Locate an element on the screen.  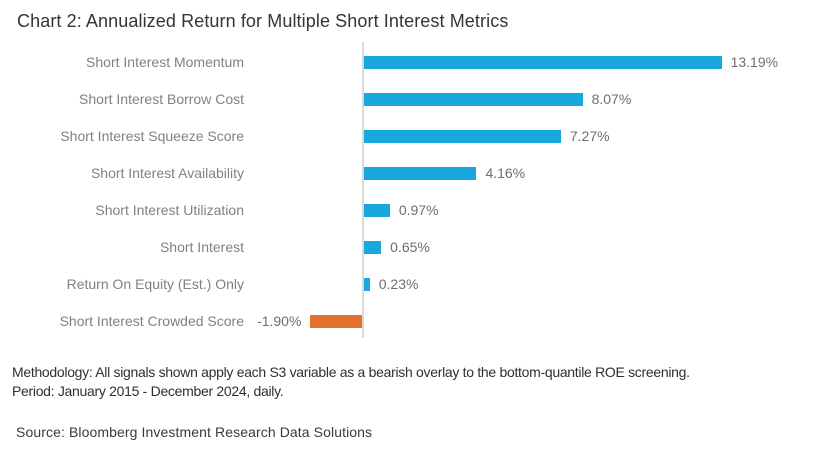
value-label: 4.16% is located at coordinates (505, 172).